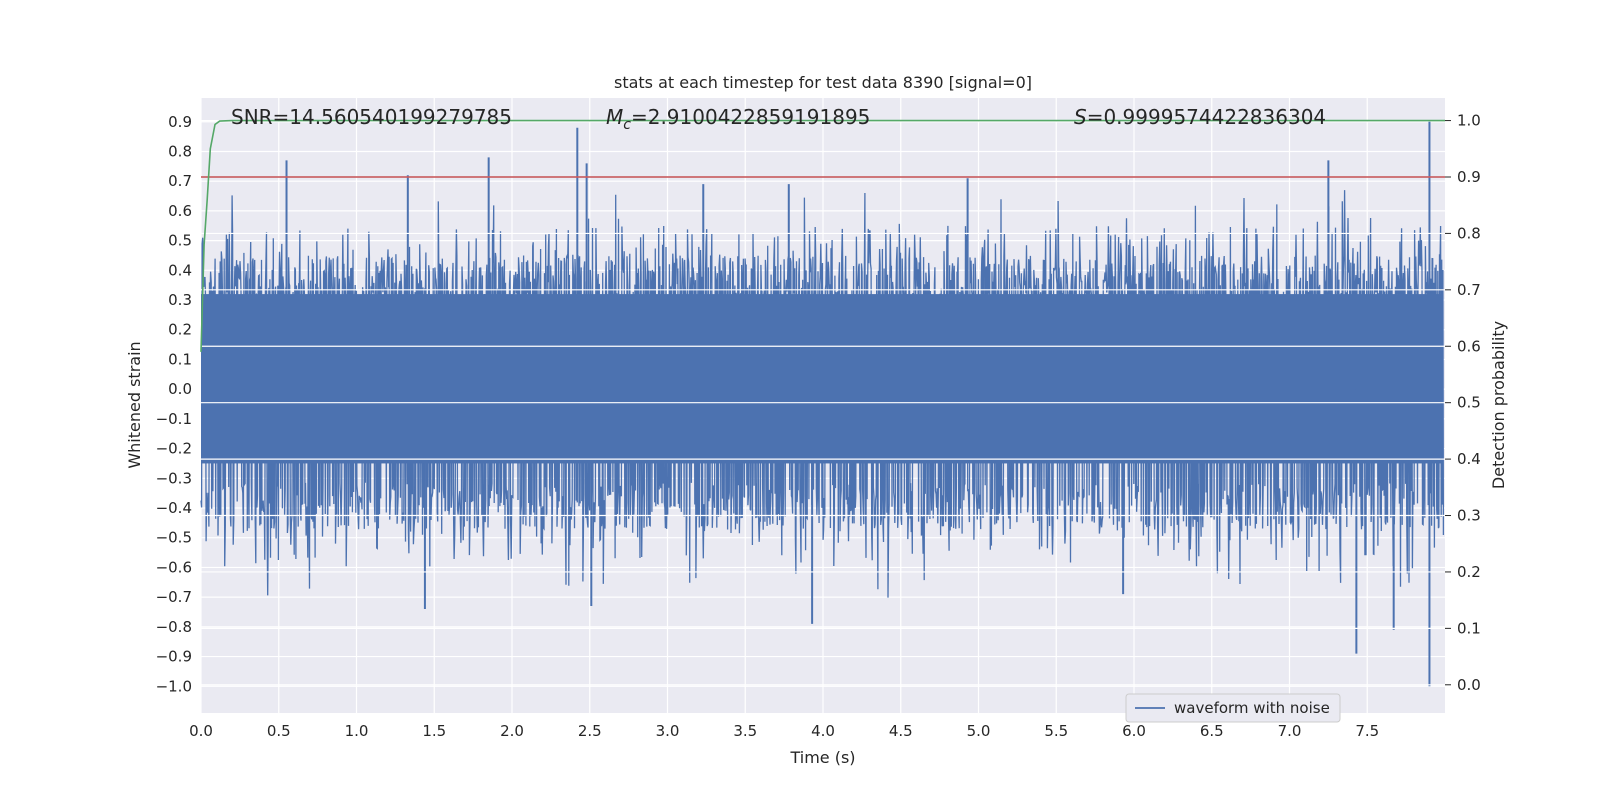 Image resolution: width=1600 pixels, height=804 pixels. I want to click on x-tick-label: 3.5, so click(745, 731).